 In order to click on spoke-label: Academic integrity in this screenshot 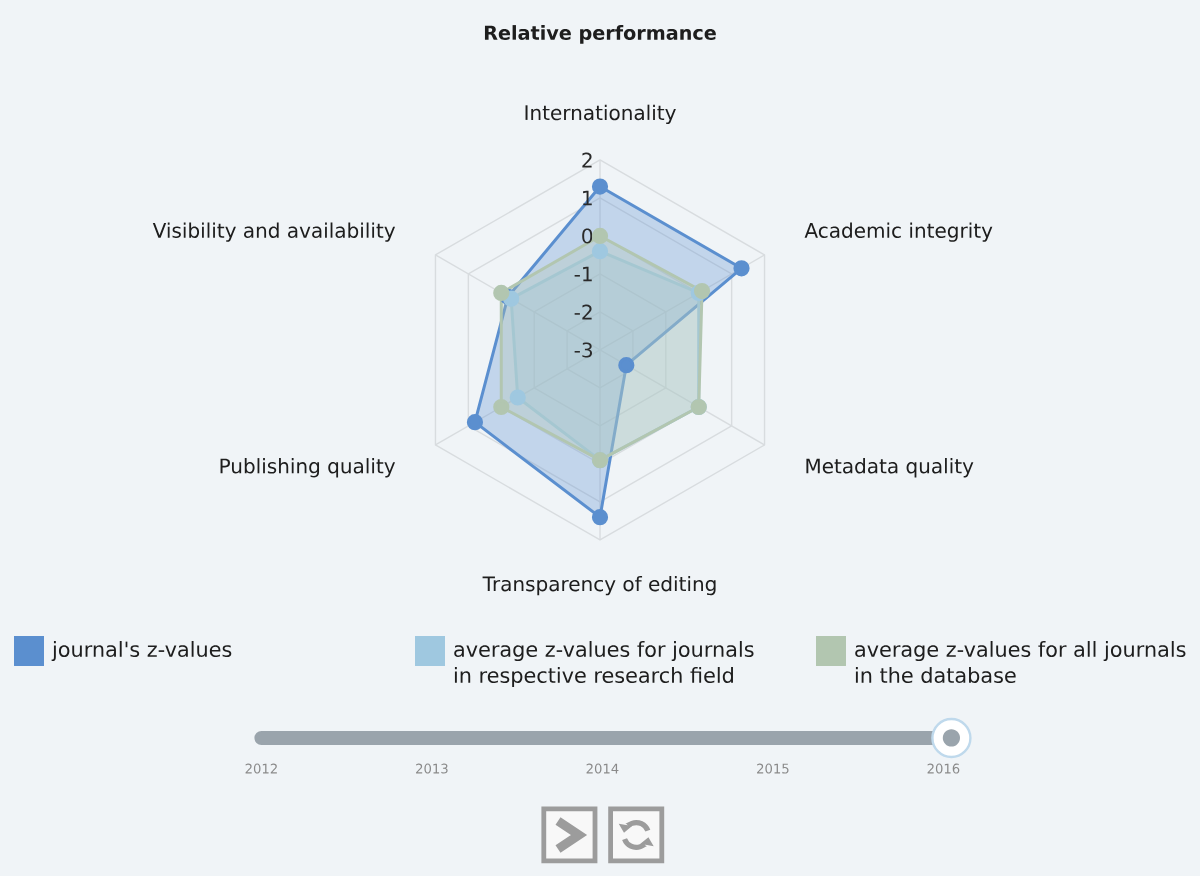, I will do `click(898, 232)`.